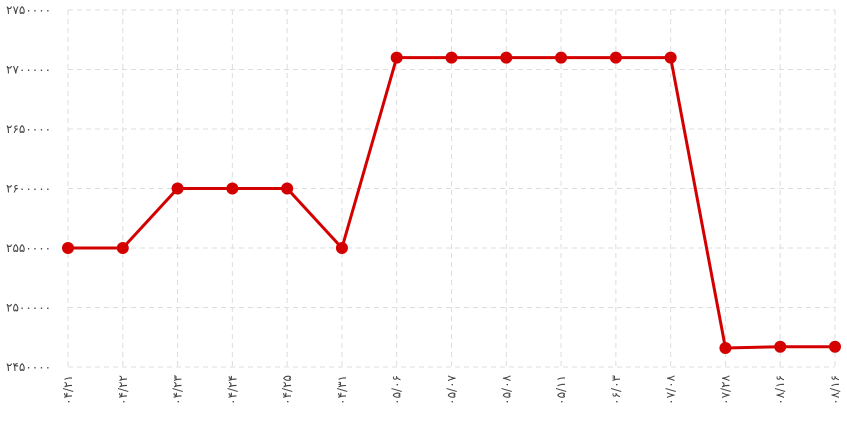 The height and width of the screenshot is (423, 847). Describe the element at coordinates (452, 389) in the screenshot. I see `x-tick-label: ۰۵/۰۷` at that location.